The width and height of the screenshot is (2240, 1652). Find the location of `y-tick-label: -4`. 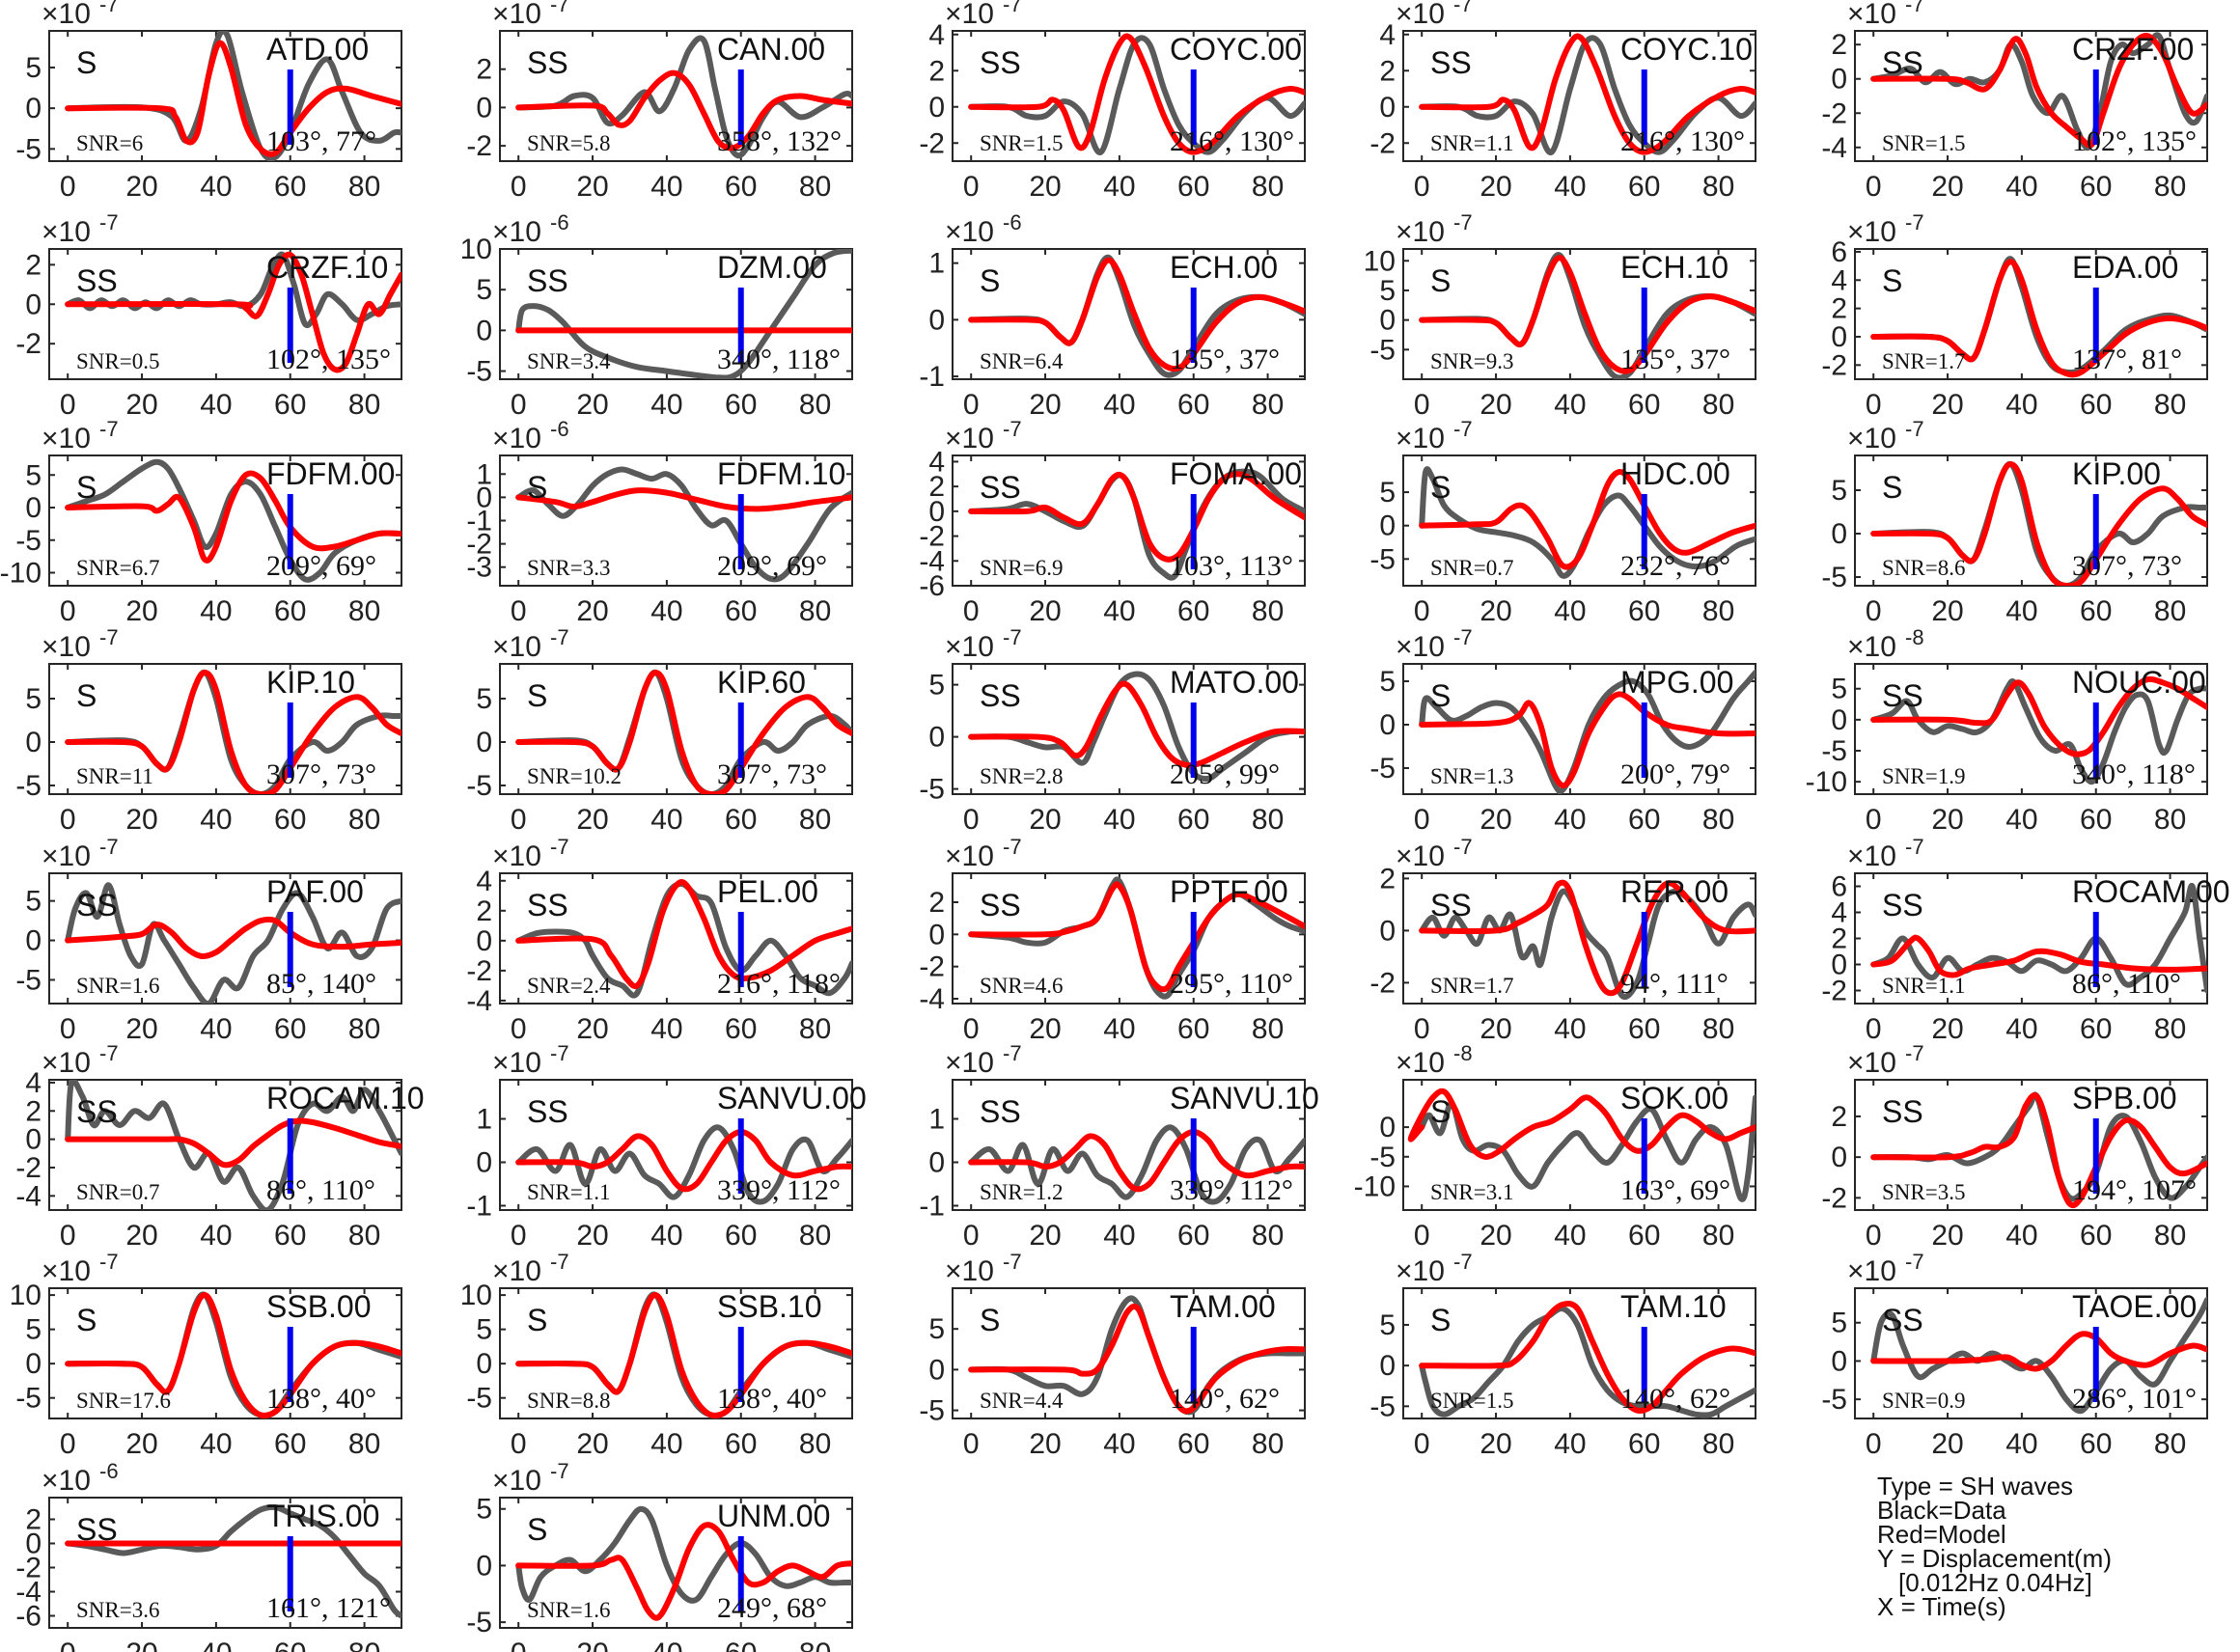

y-tick-label: -4 is located at coordinates (932, 561).